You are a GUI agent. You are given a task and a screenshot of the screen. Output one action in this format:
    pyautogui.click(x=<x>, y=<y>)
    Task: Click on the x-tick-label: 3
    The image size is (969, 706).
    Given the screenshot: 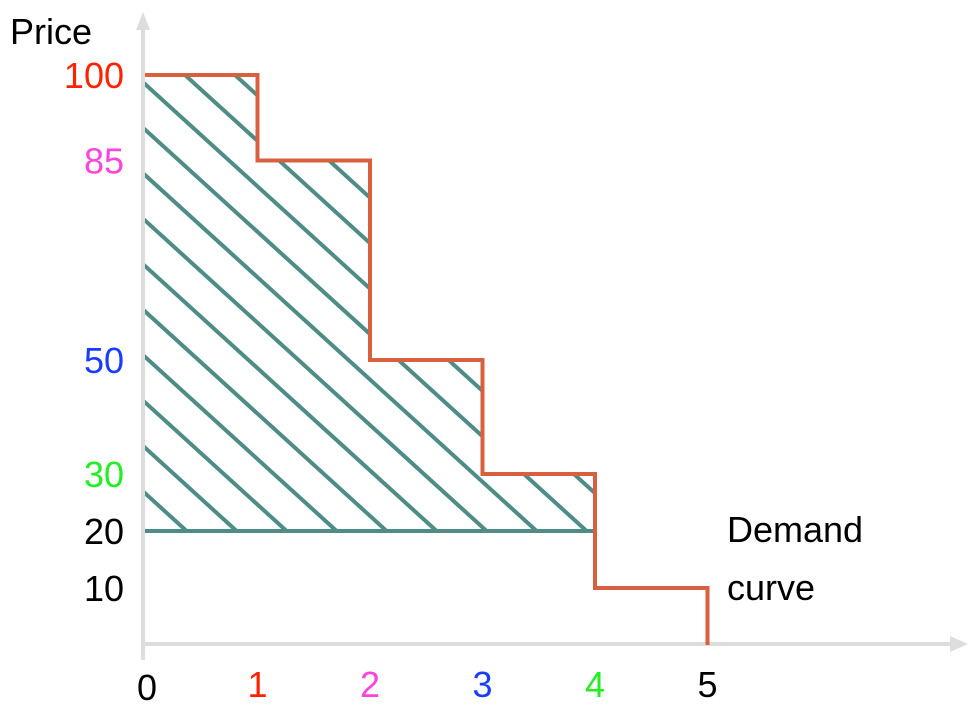 What is the action you would take?
    pyautogui.click(x=482, y=684)
    